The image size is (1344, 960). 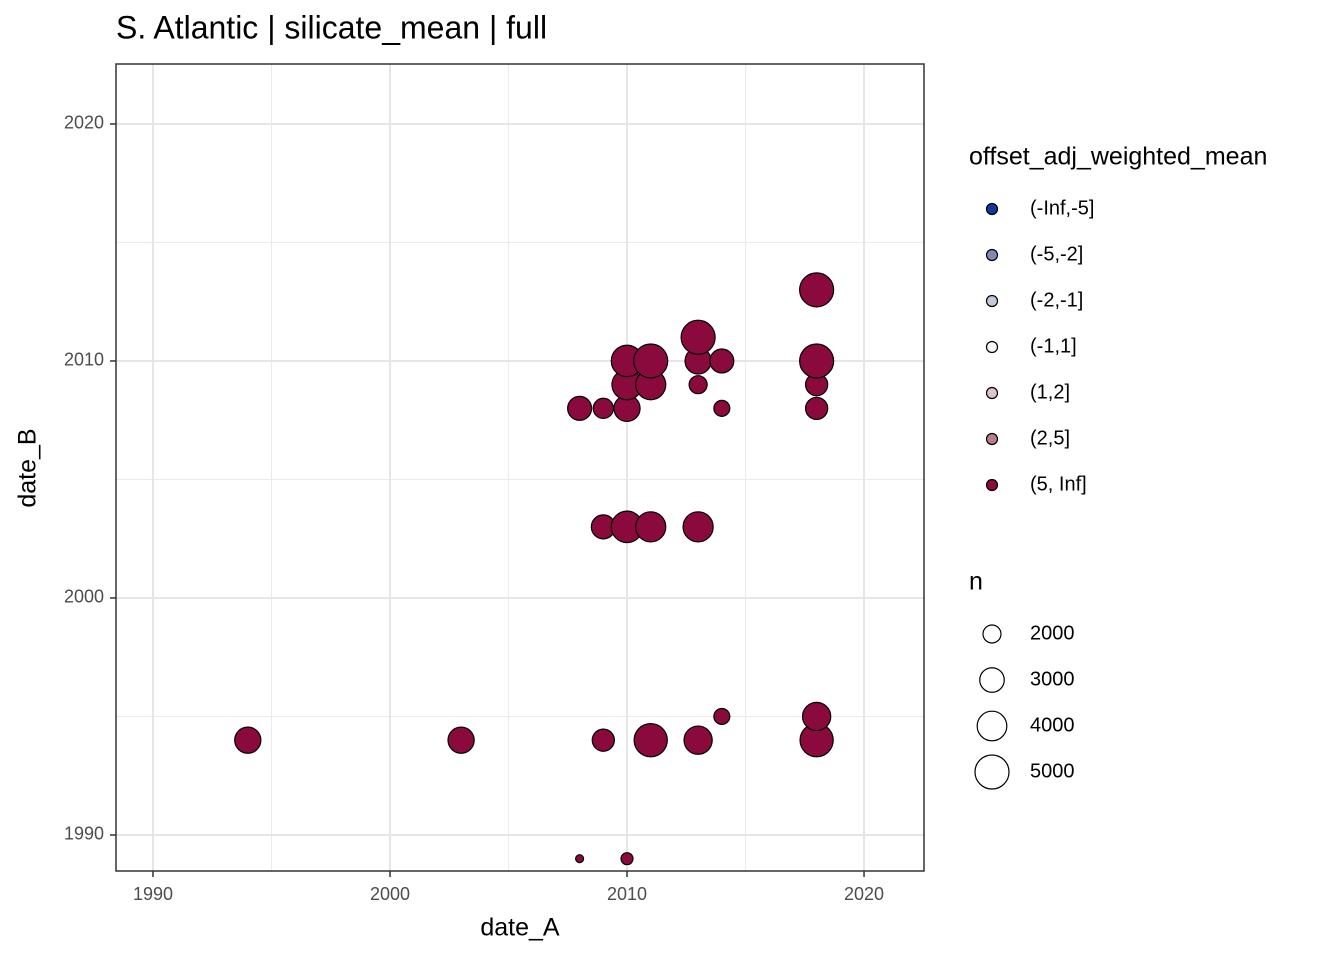 I want to click on legend-title: offset_adj_weighted_mean, so click(x=1118, y=157).